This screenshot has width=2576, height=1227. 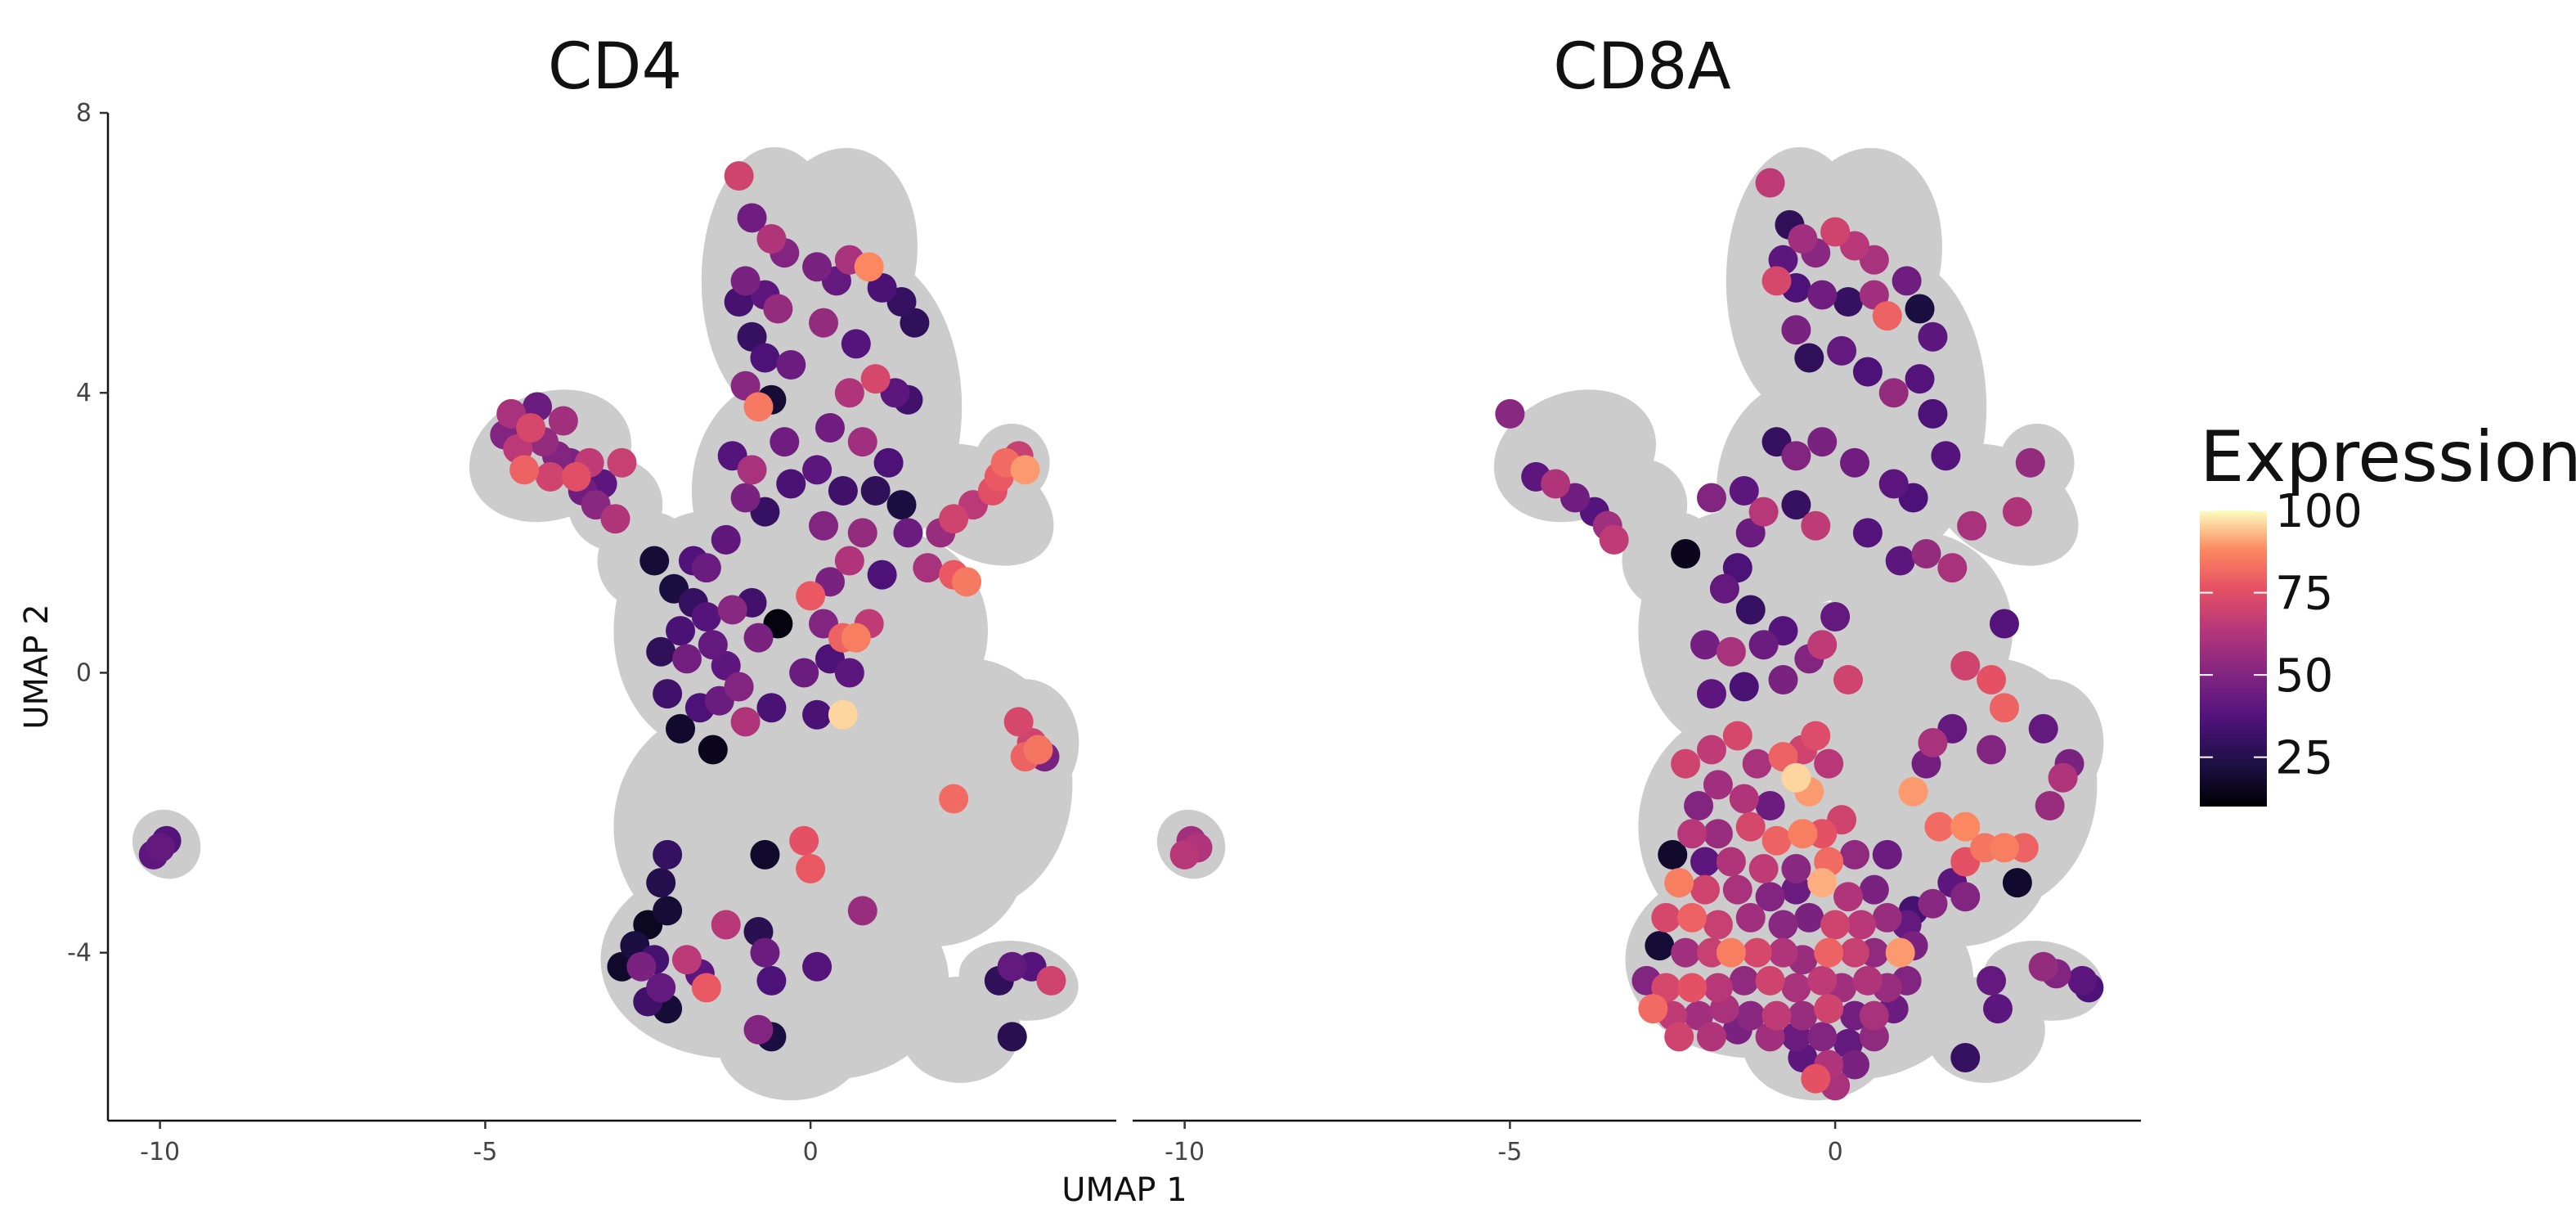 I want to click on colorbar-gradient, so click(x=2234, y=658).